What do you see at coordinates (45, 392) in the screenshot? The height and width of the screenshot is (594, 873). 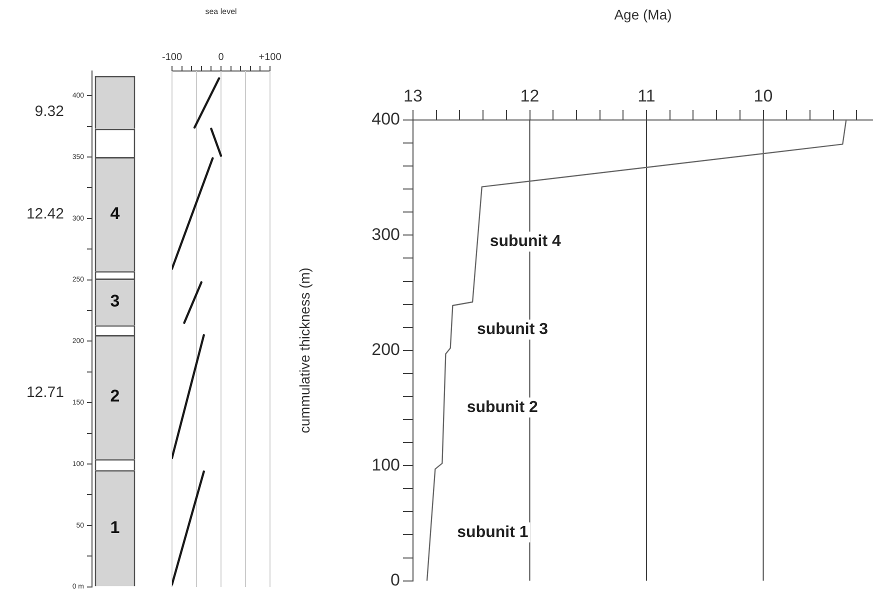 I see `text: 12.71` at bounding box center [45, 392].